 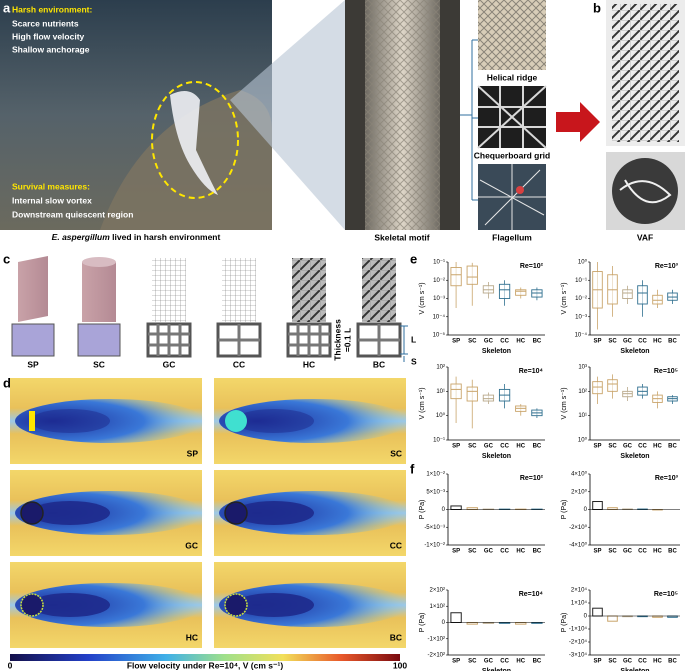 What do you see at coordinates (666, 371) in the screenshot?
I see `re-label: Re=10⁵` at bounding box center [666, 371].